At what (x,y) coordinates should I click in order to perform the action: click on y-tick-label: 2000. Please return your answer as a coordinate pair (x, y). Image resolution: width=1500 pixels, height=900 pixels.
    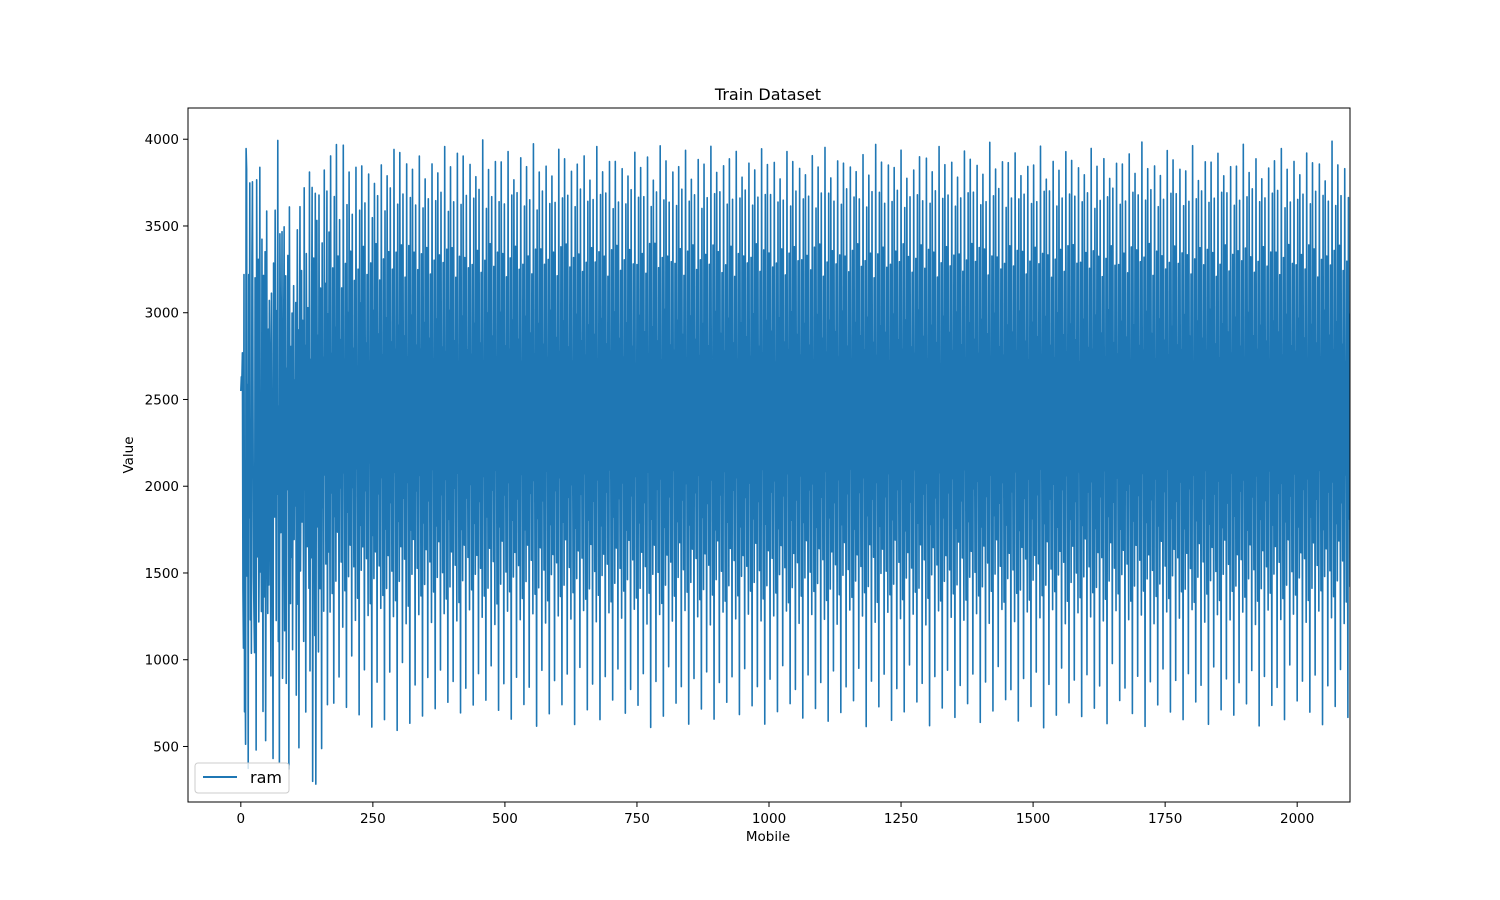
    Looking at the image, I should click on (162, 487).